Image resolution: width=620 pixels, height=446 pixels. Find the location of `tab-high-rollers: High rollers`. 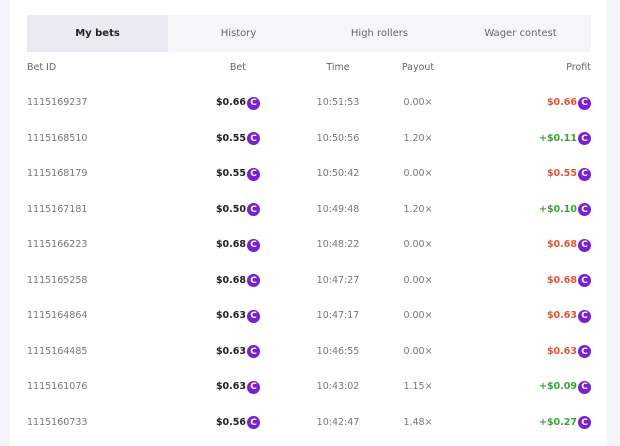

tab-high-rollers: High rollers is located at coordinates (379, 33).